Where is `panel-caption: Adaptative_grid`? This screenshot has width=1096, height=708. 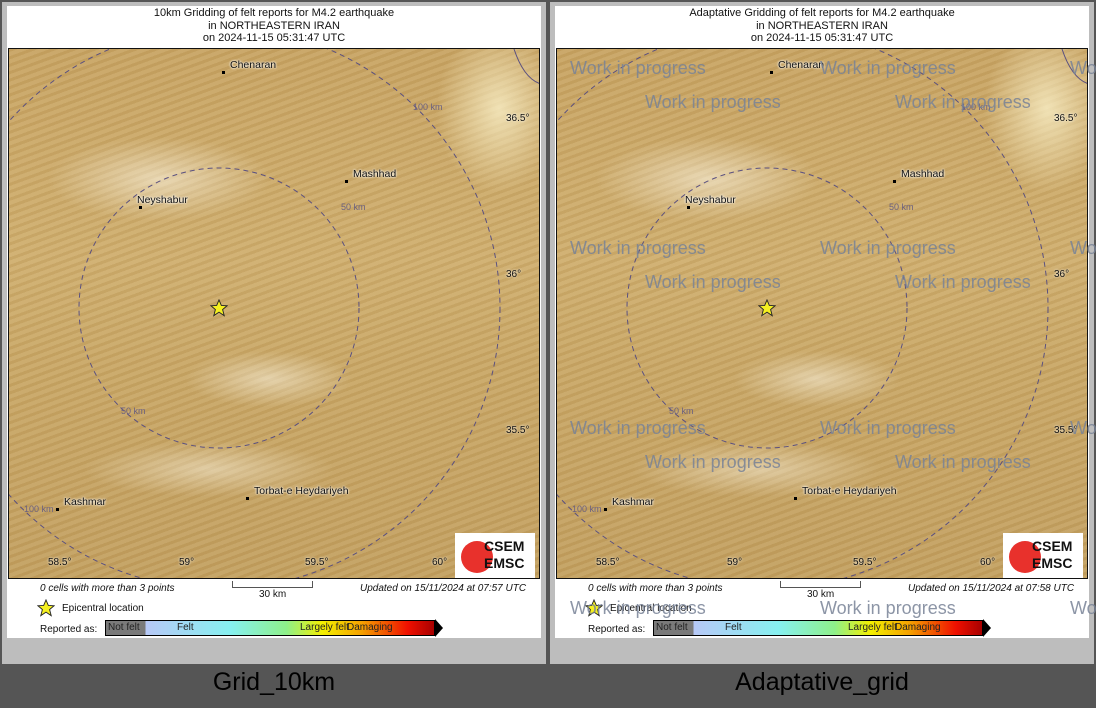
panel-caption: Adaptative_grid is located at coordinates (822, 682).